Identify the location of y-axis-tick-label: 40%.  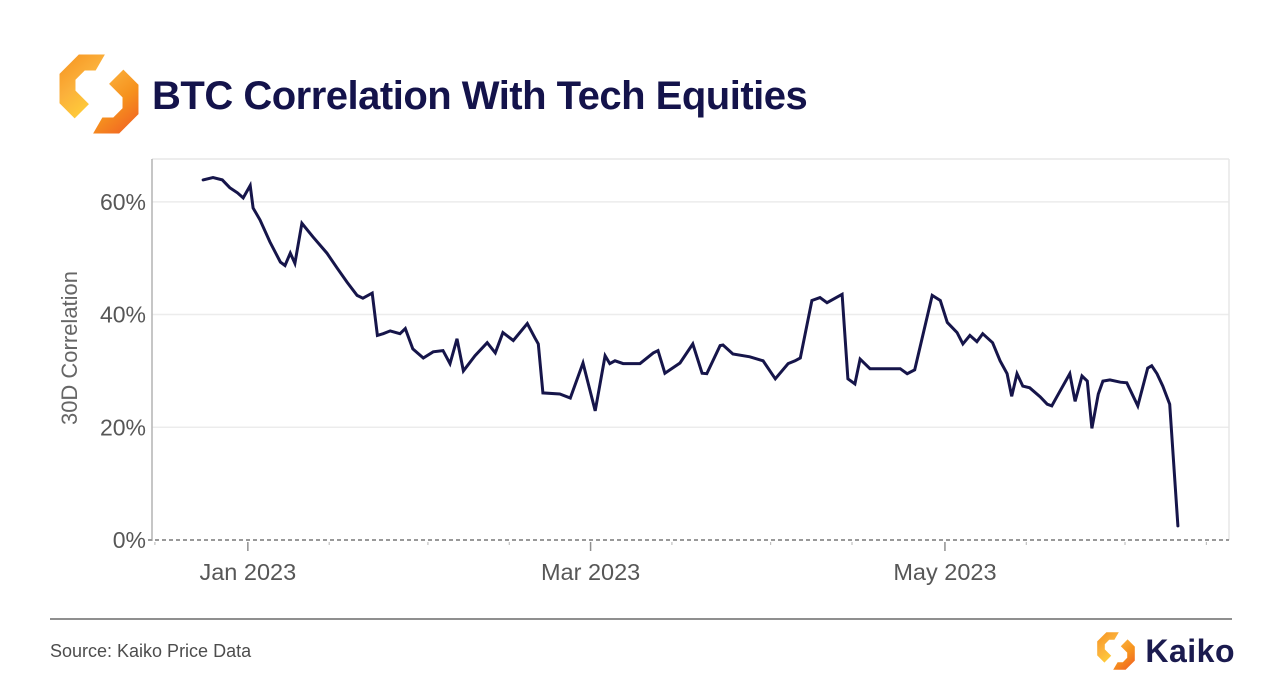
(123, 315).